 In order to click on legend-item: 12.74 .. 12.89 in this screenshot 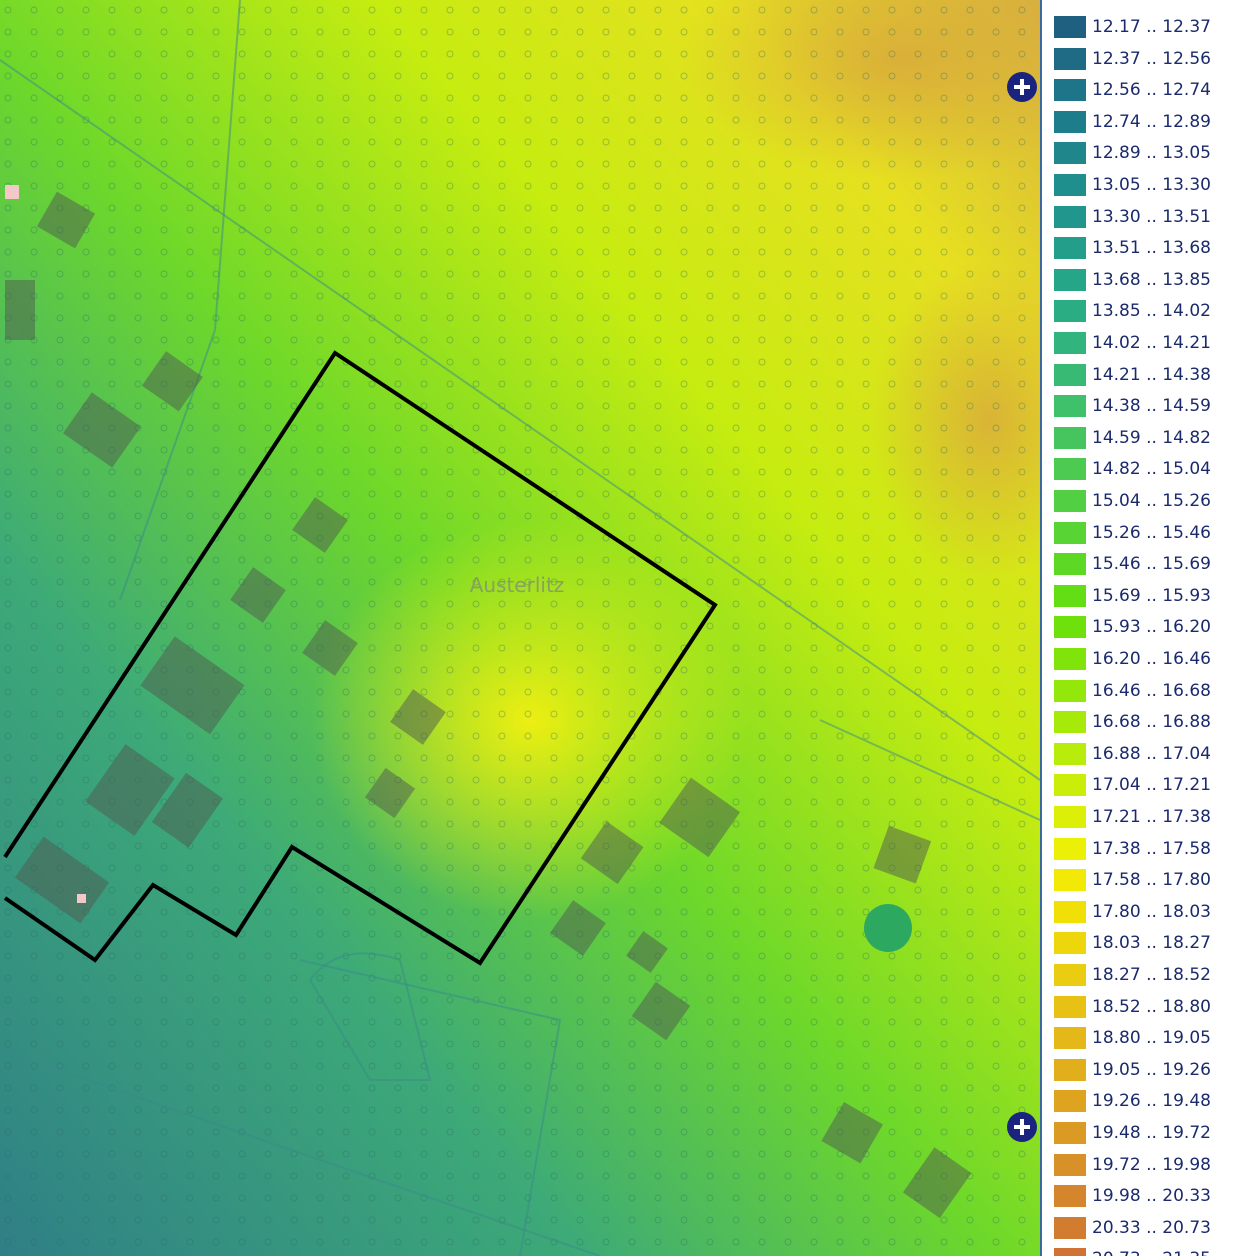, I will do `click(1132, 122)`.